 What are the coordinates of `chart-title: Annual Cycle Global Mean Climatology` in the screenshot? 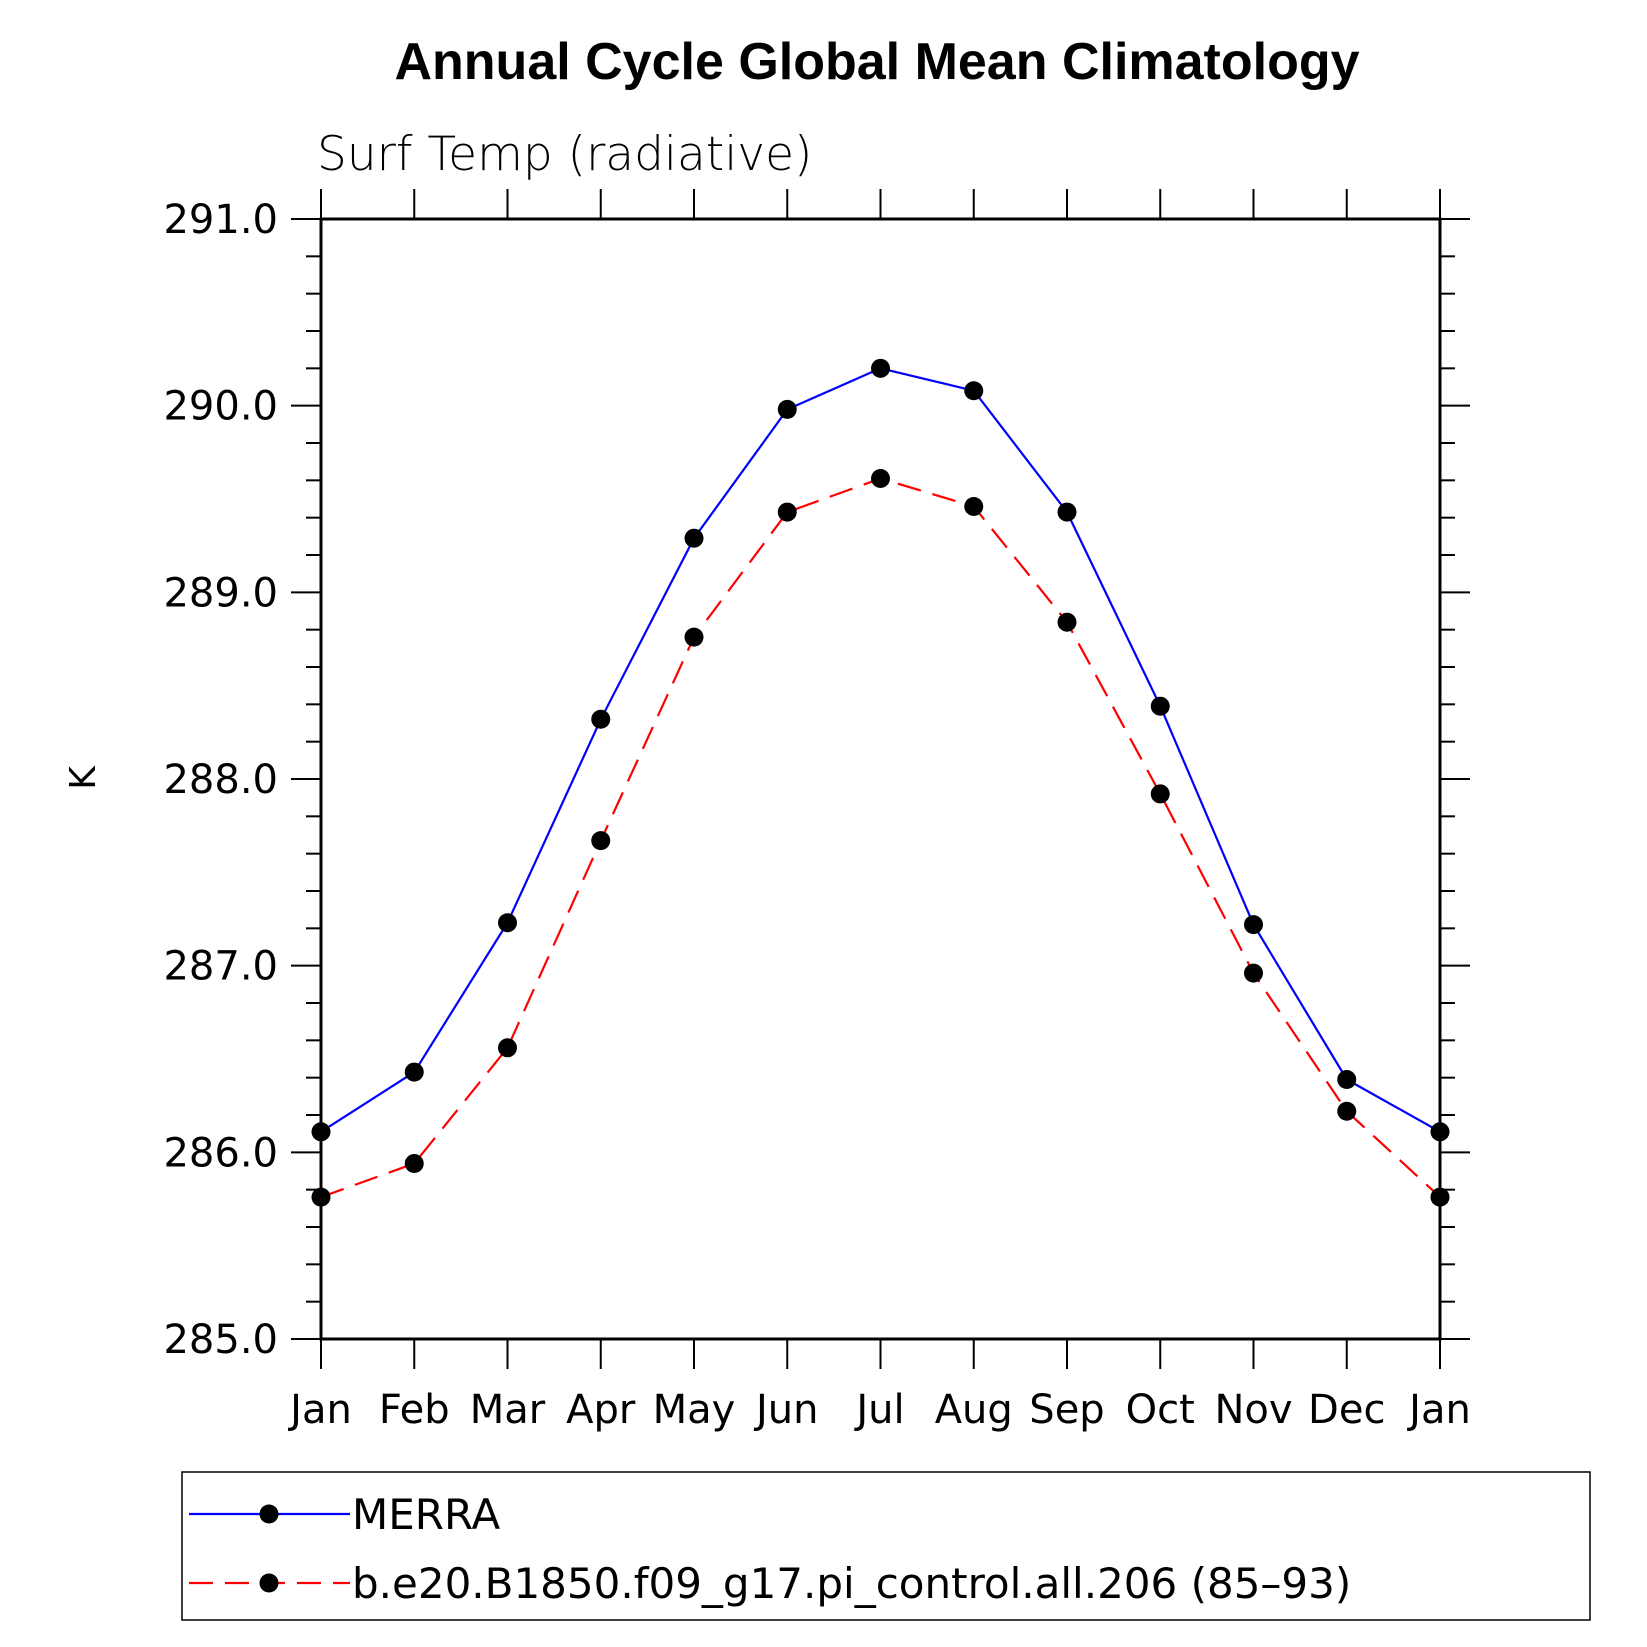 It's located at (876, 62).